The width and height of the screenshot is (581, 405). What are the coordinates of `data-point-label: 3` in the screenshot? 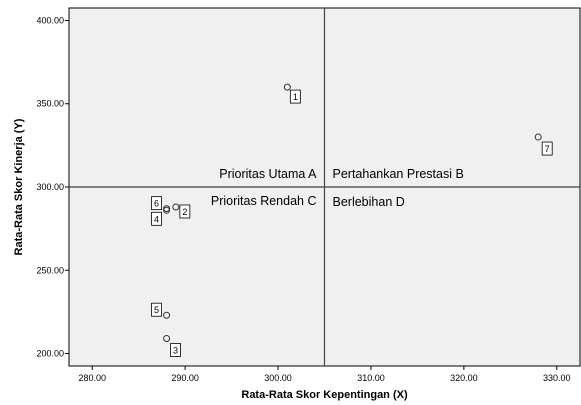 It's located at (175, 351).